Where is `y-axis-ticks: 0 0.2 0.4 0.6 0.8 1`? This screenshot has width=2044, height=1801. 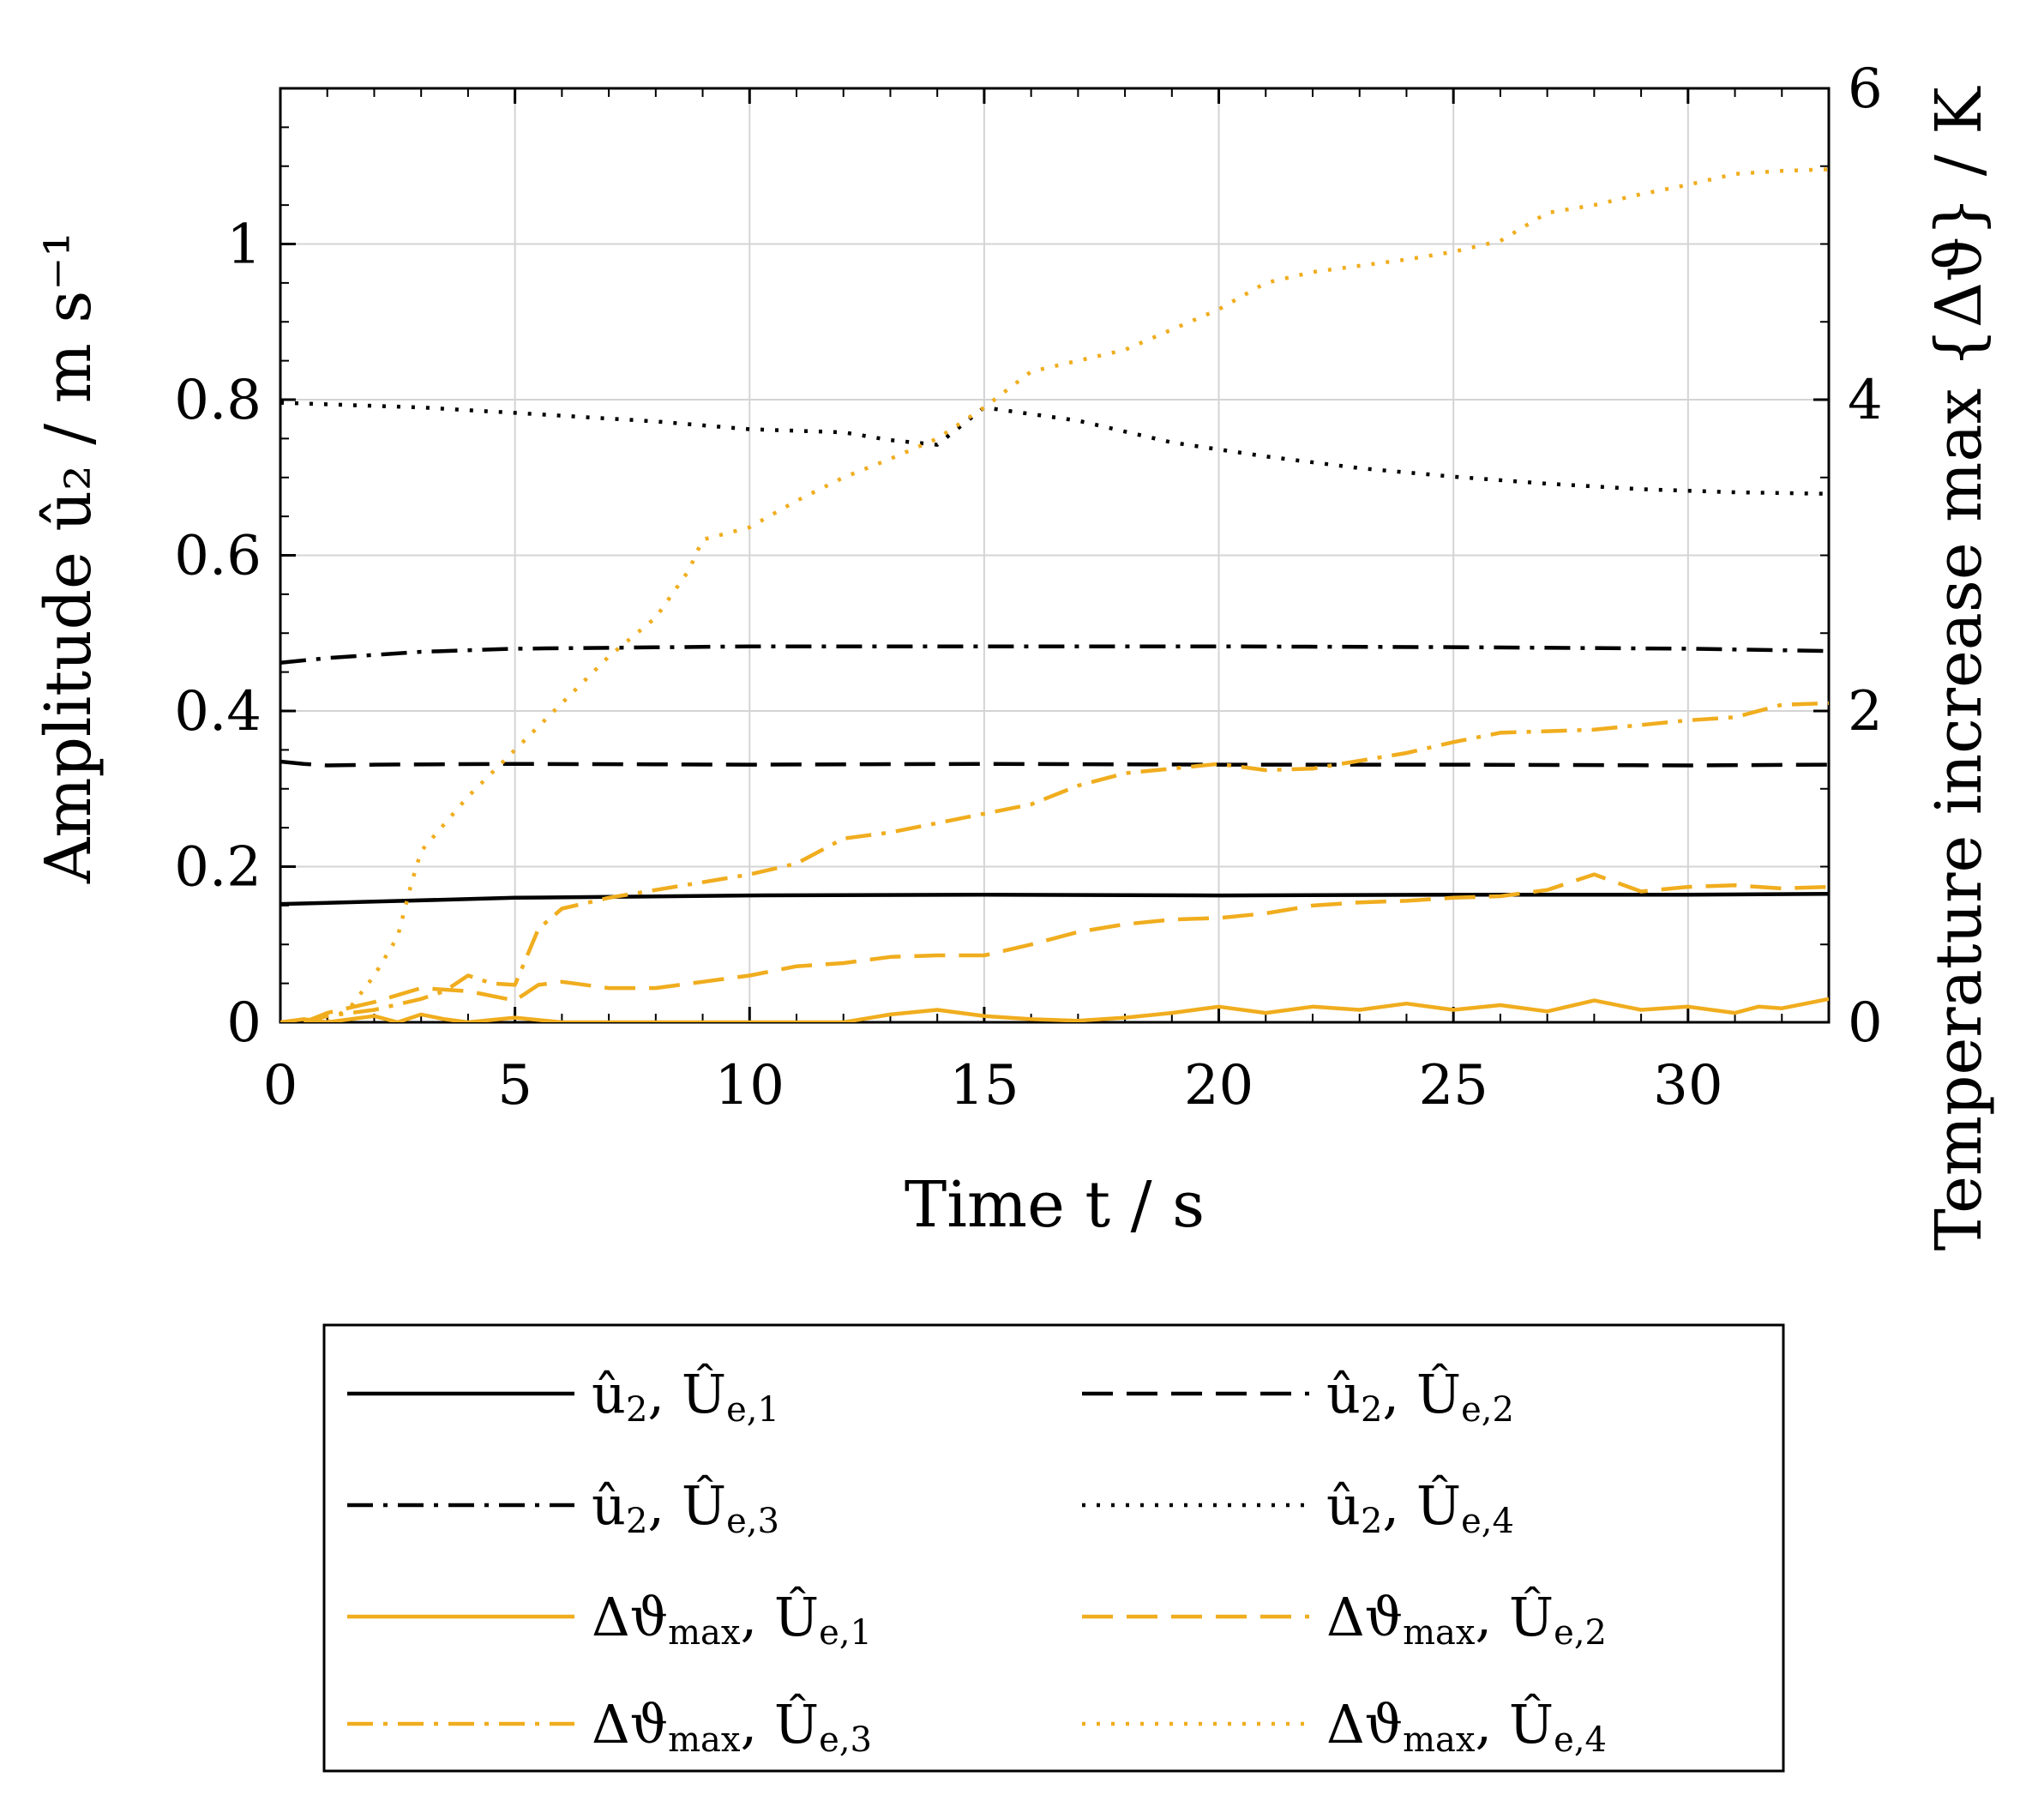 y-axis-ticks: 0 0.2 0.4 0.6 0.8 1 is located at coordinates (235, 635).